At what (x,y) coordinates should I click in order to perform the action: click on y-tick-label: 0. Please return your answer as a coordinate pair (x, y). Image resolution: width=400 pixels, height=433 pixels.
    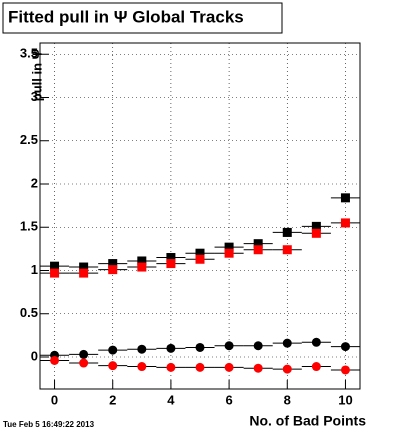
    Looking at the image, I should click on (34, 355).